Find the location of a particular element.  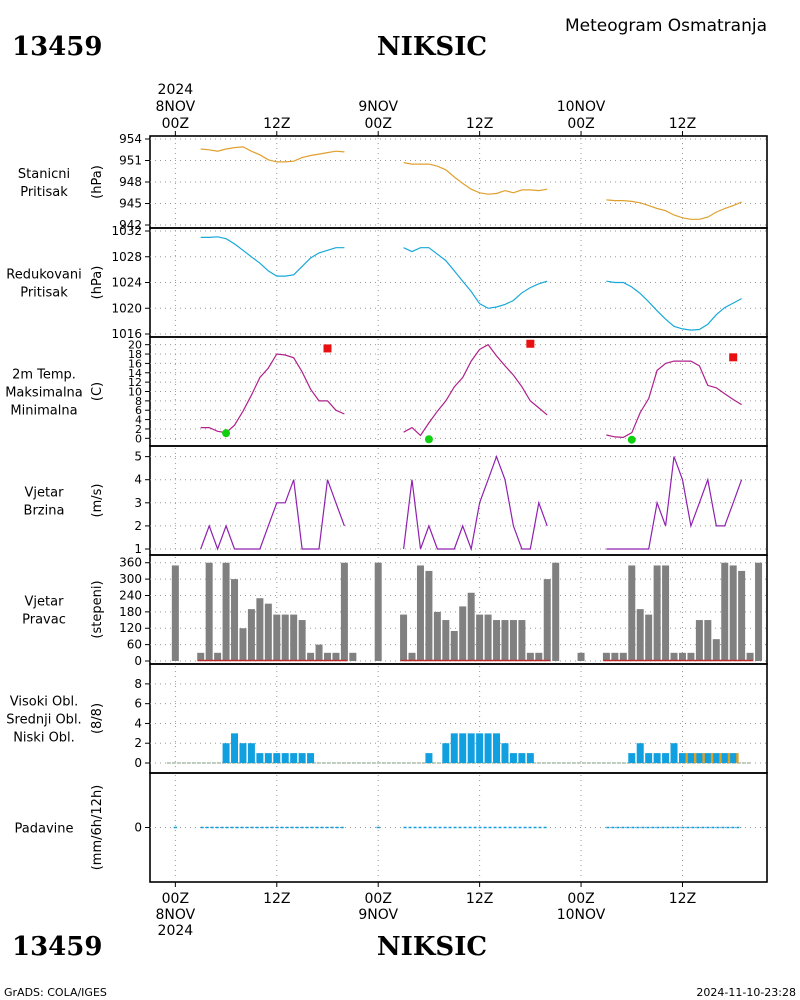

time-label-top: 00Z is located at coordinates (580, 124).